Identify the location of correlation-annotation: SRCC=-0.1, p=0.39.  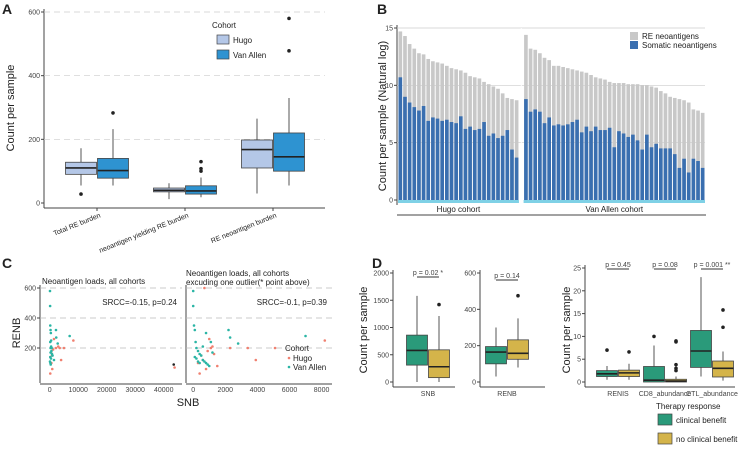
(292, 302).